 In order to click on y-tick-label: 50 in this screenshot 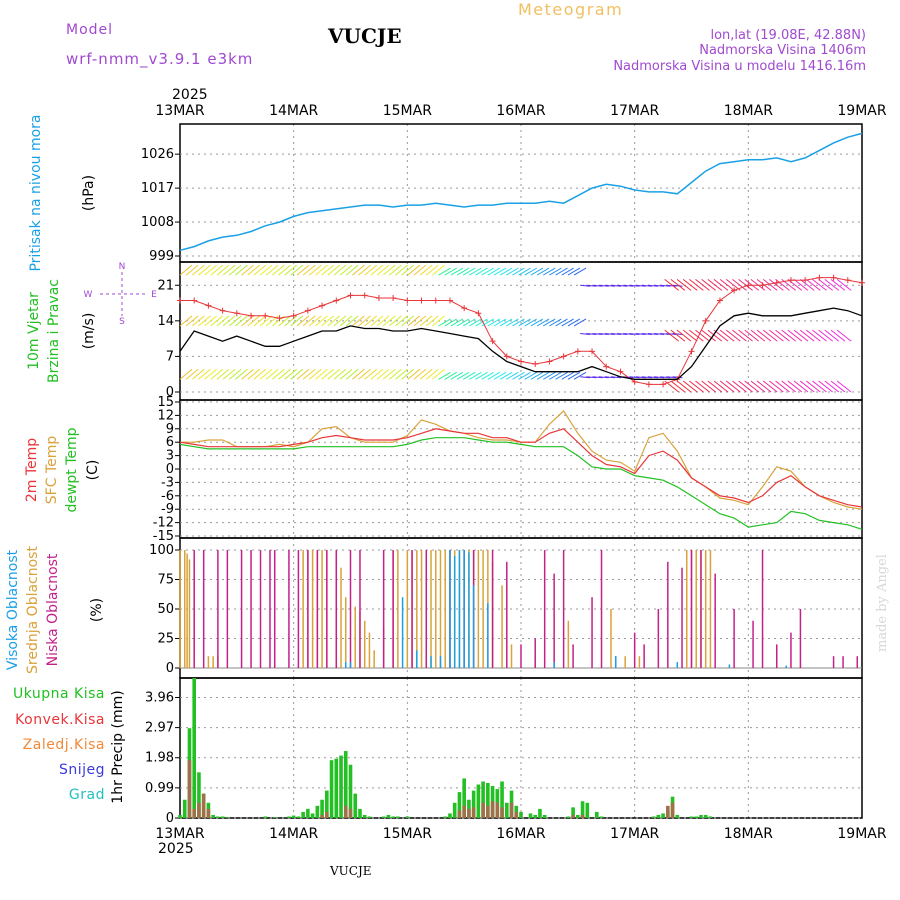, I will do `click(165, 609)`.